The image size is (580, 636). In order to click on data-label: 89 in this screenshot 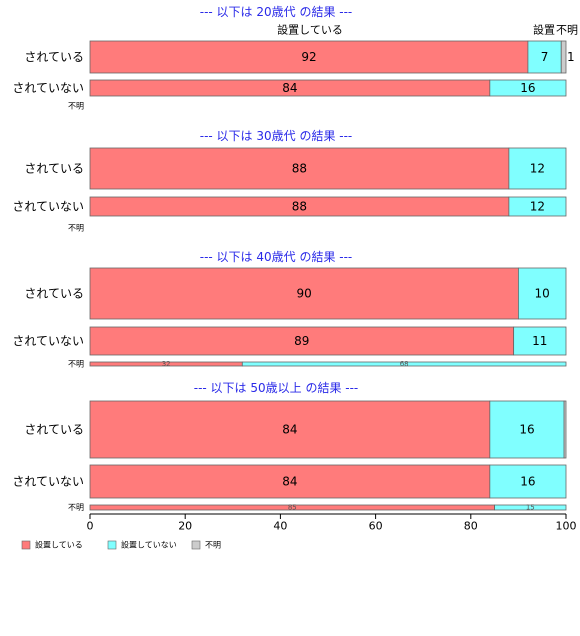, I will do `click(301, 341)`.